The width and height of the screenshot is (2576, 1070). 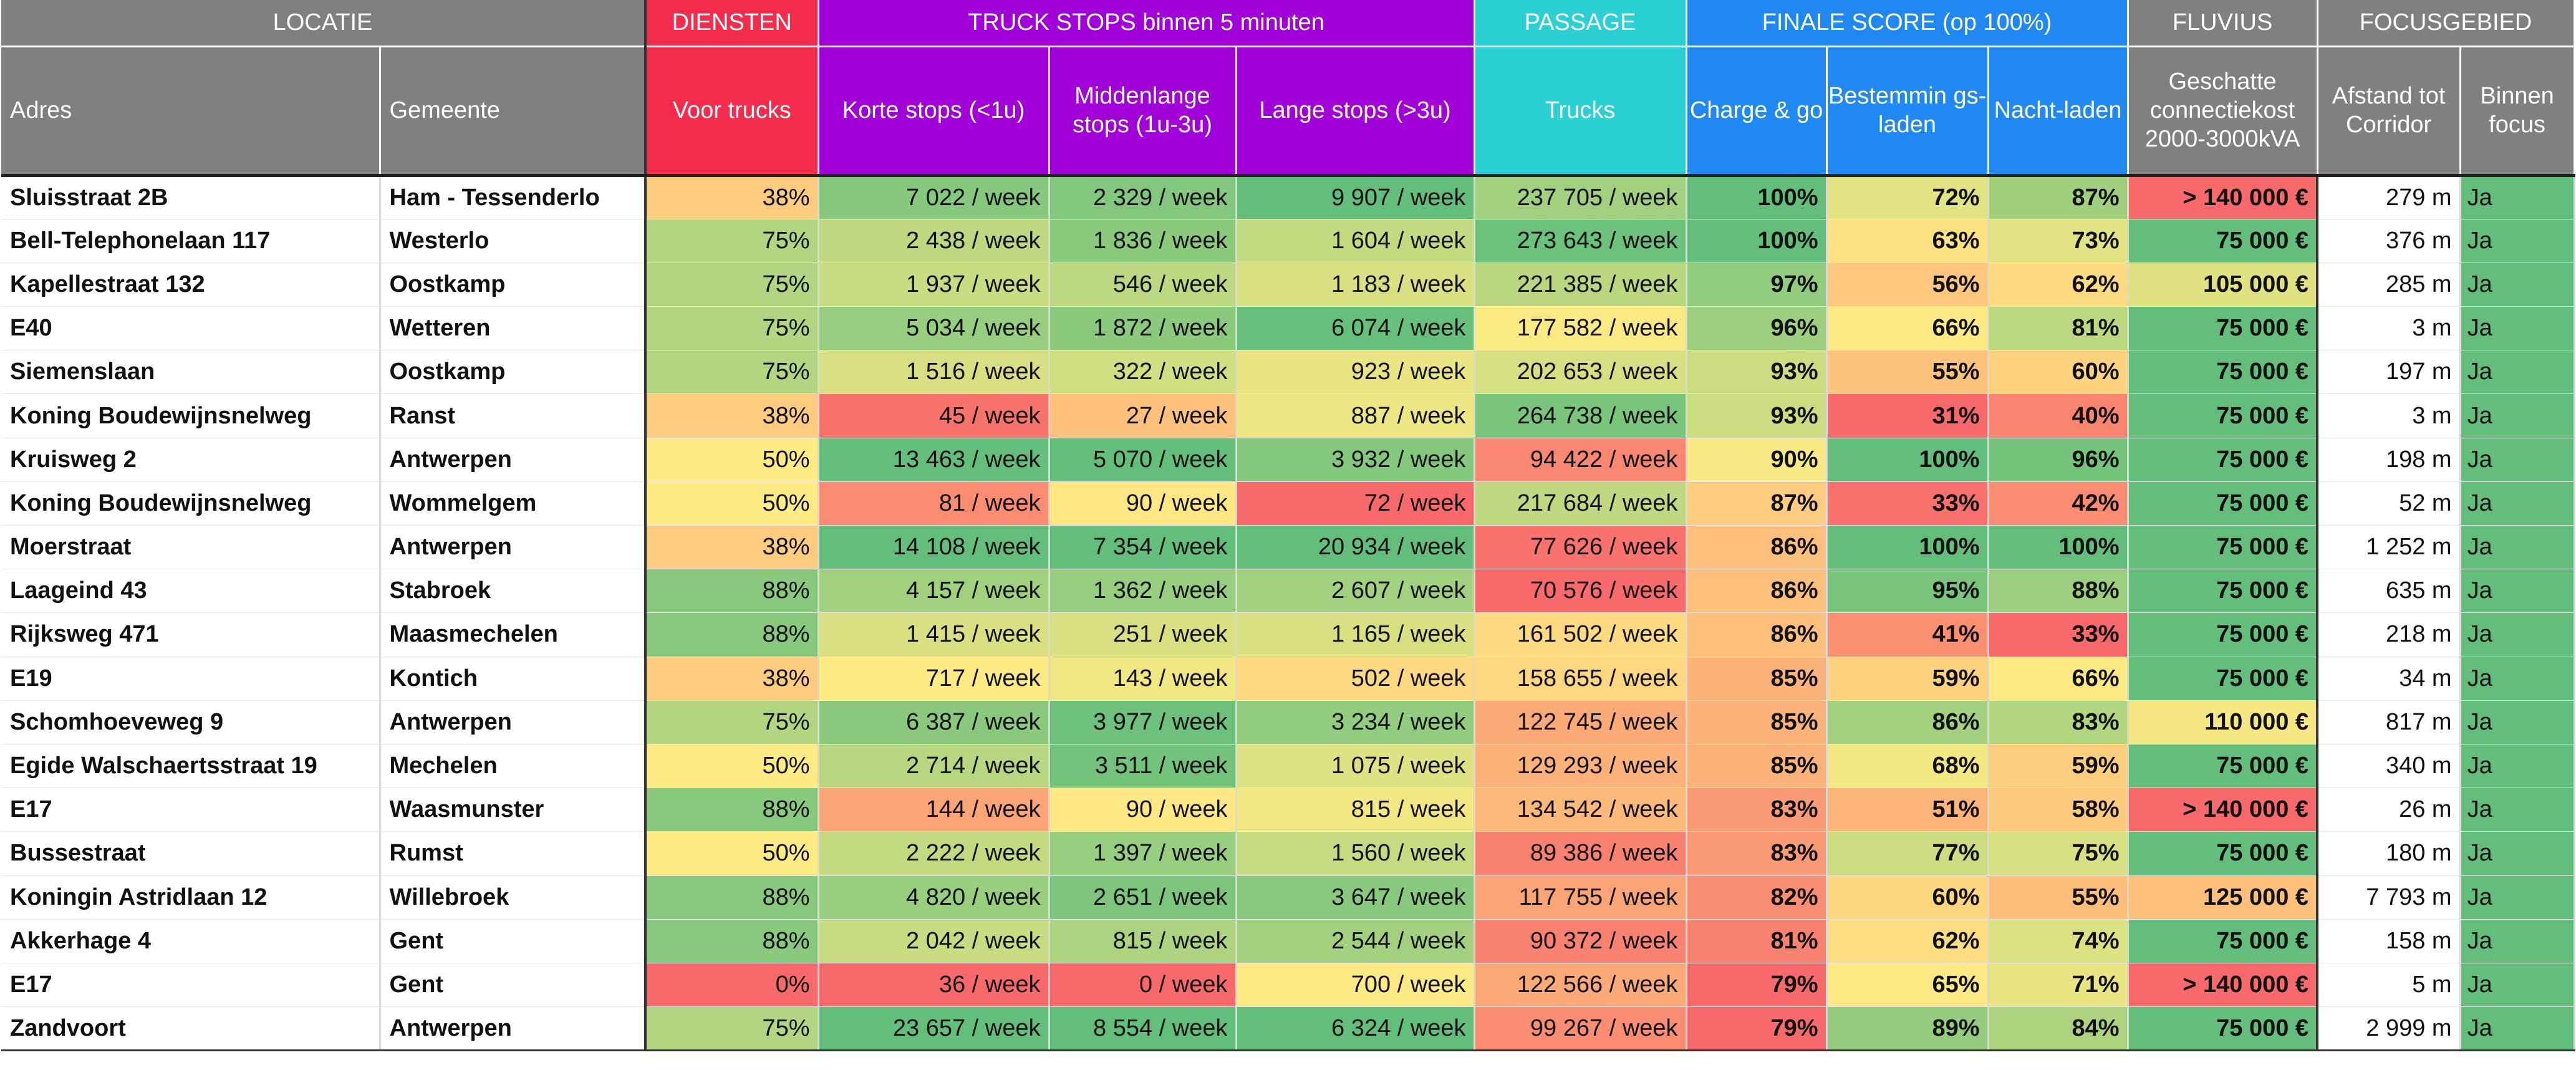 I want to click on cell-trucks: 273 643 / week, so click(x=1580, y=241).